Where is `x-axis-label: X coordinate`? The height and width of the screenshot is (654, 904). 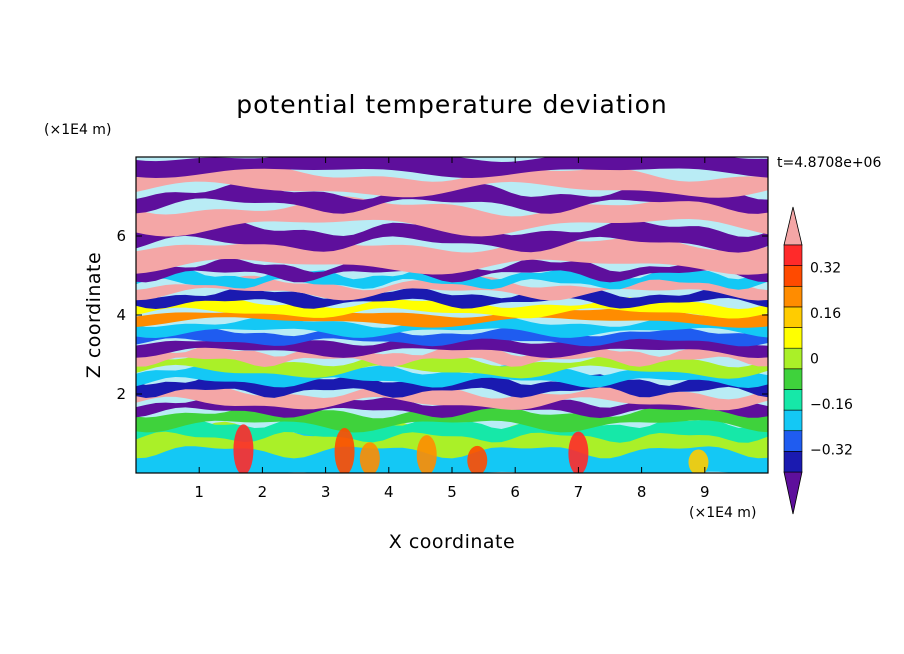 x-axis-label: X coordinate is located at coordinates (452, 542).